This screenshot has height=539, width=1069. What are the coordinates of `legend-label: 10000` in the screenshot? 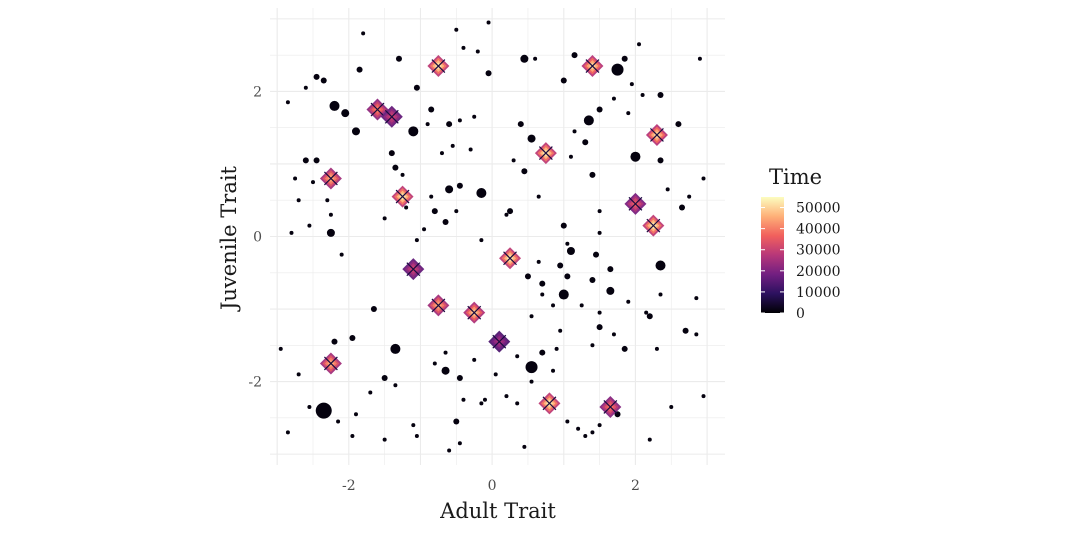 It's located at (818, 293).